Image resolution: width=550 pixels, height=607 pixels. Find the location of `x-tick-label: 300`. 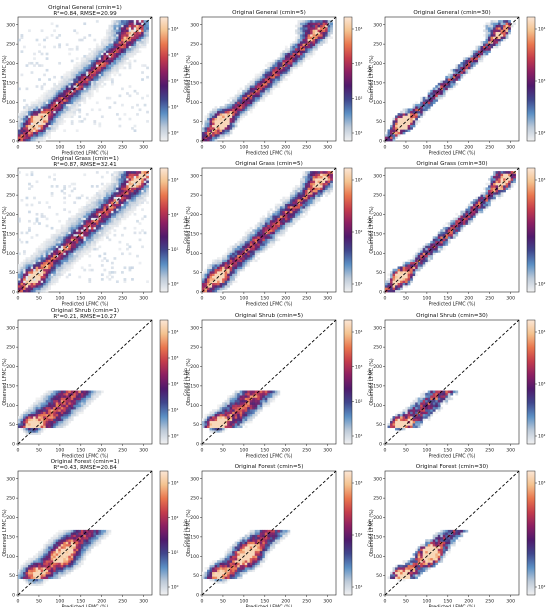

x-tick-label: 300 is located at coordinates (510, 299).